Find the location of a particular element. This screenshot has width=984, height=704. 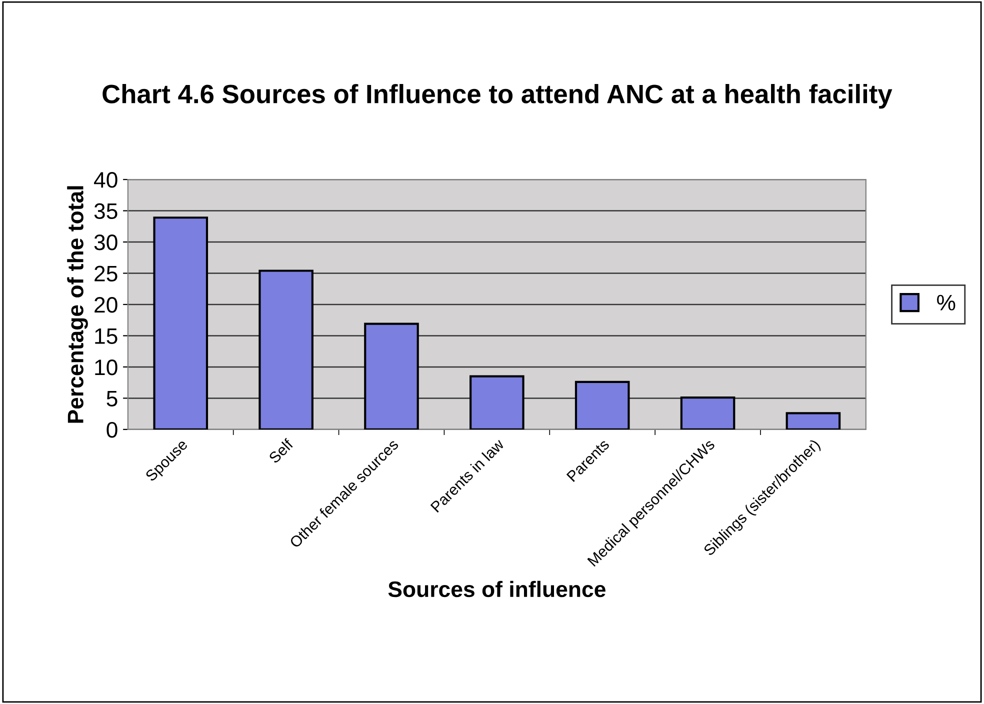

y-tick-label: 40 is located at coordinates (106, 180).